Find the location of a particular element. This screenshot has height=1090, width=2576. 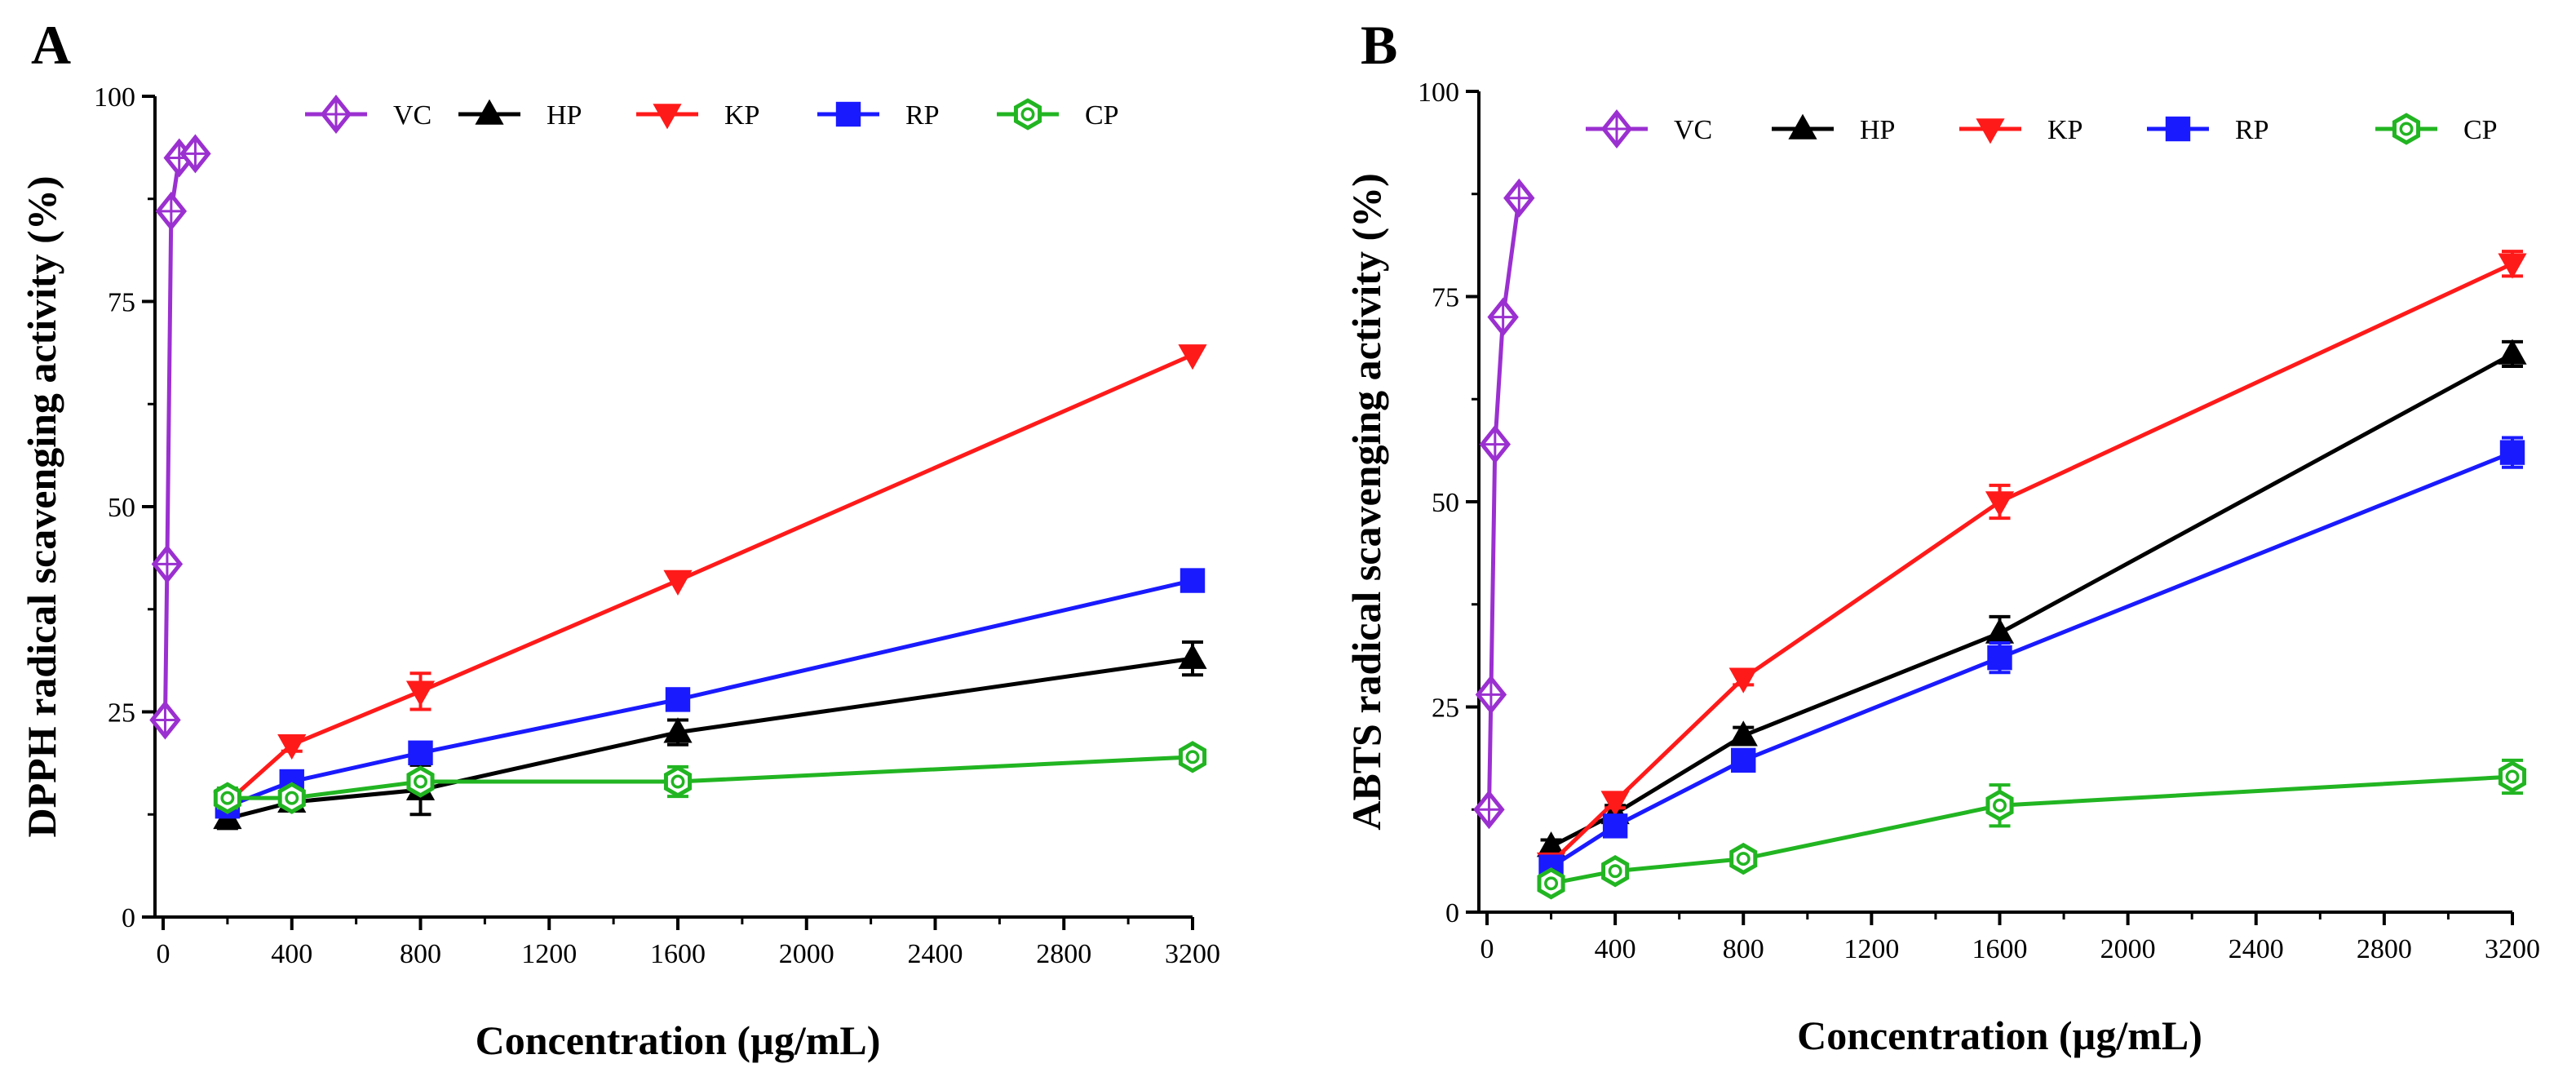

y-axis-title: ABTS radical scavenging activity (%) is located at coordinates (1366, 502).